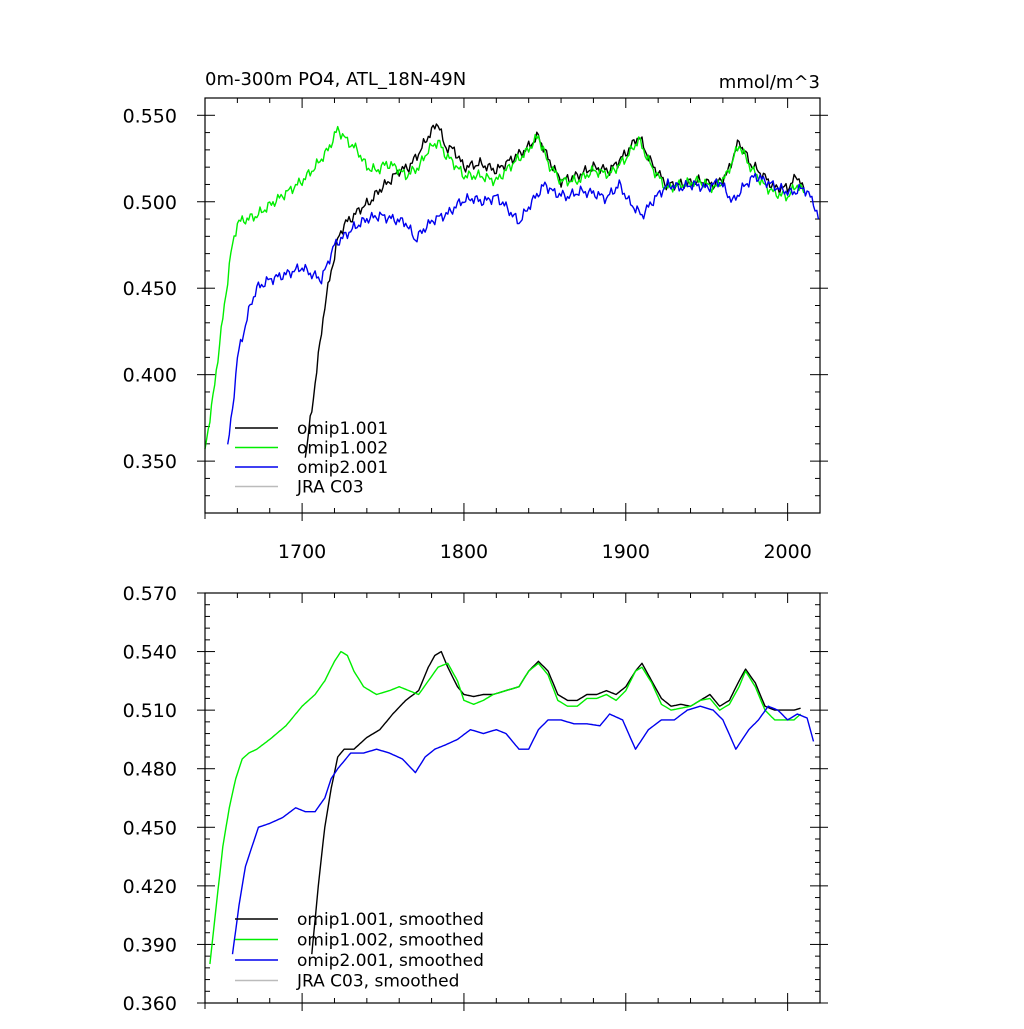 The height and width of the screenshot is (1029, 1024). I want to click on bottom-legend-label: JRA C03, smoothed, so click(377, 982).